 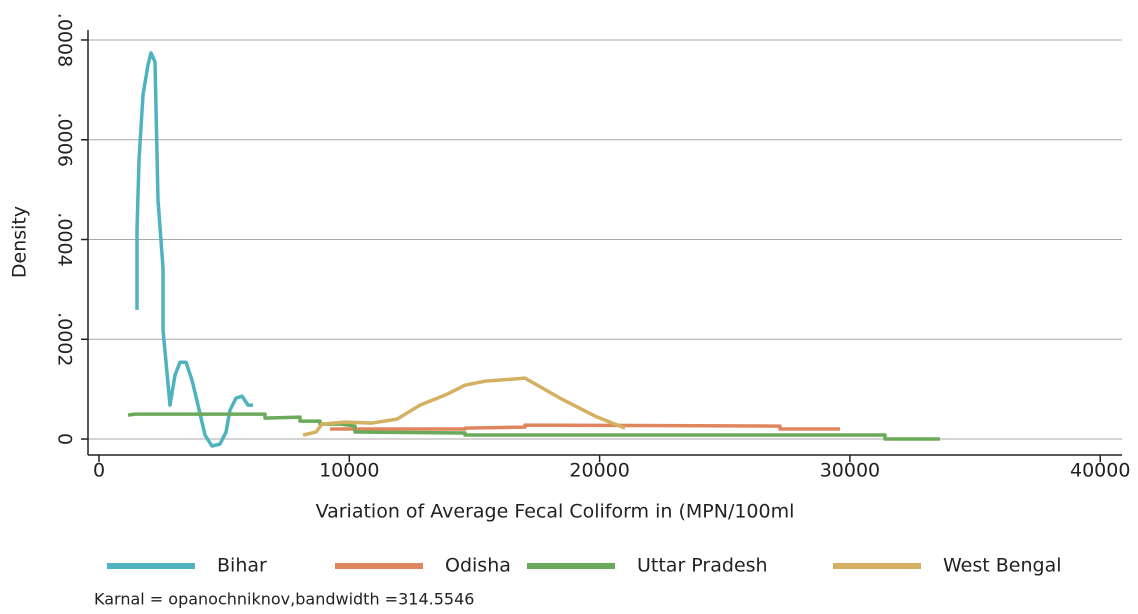 I want to click on y-tick-label: .0006, so click(x=65, y=140).